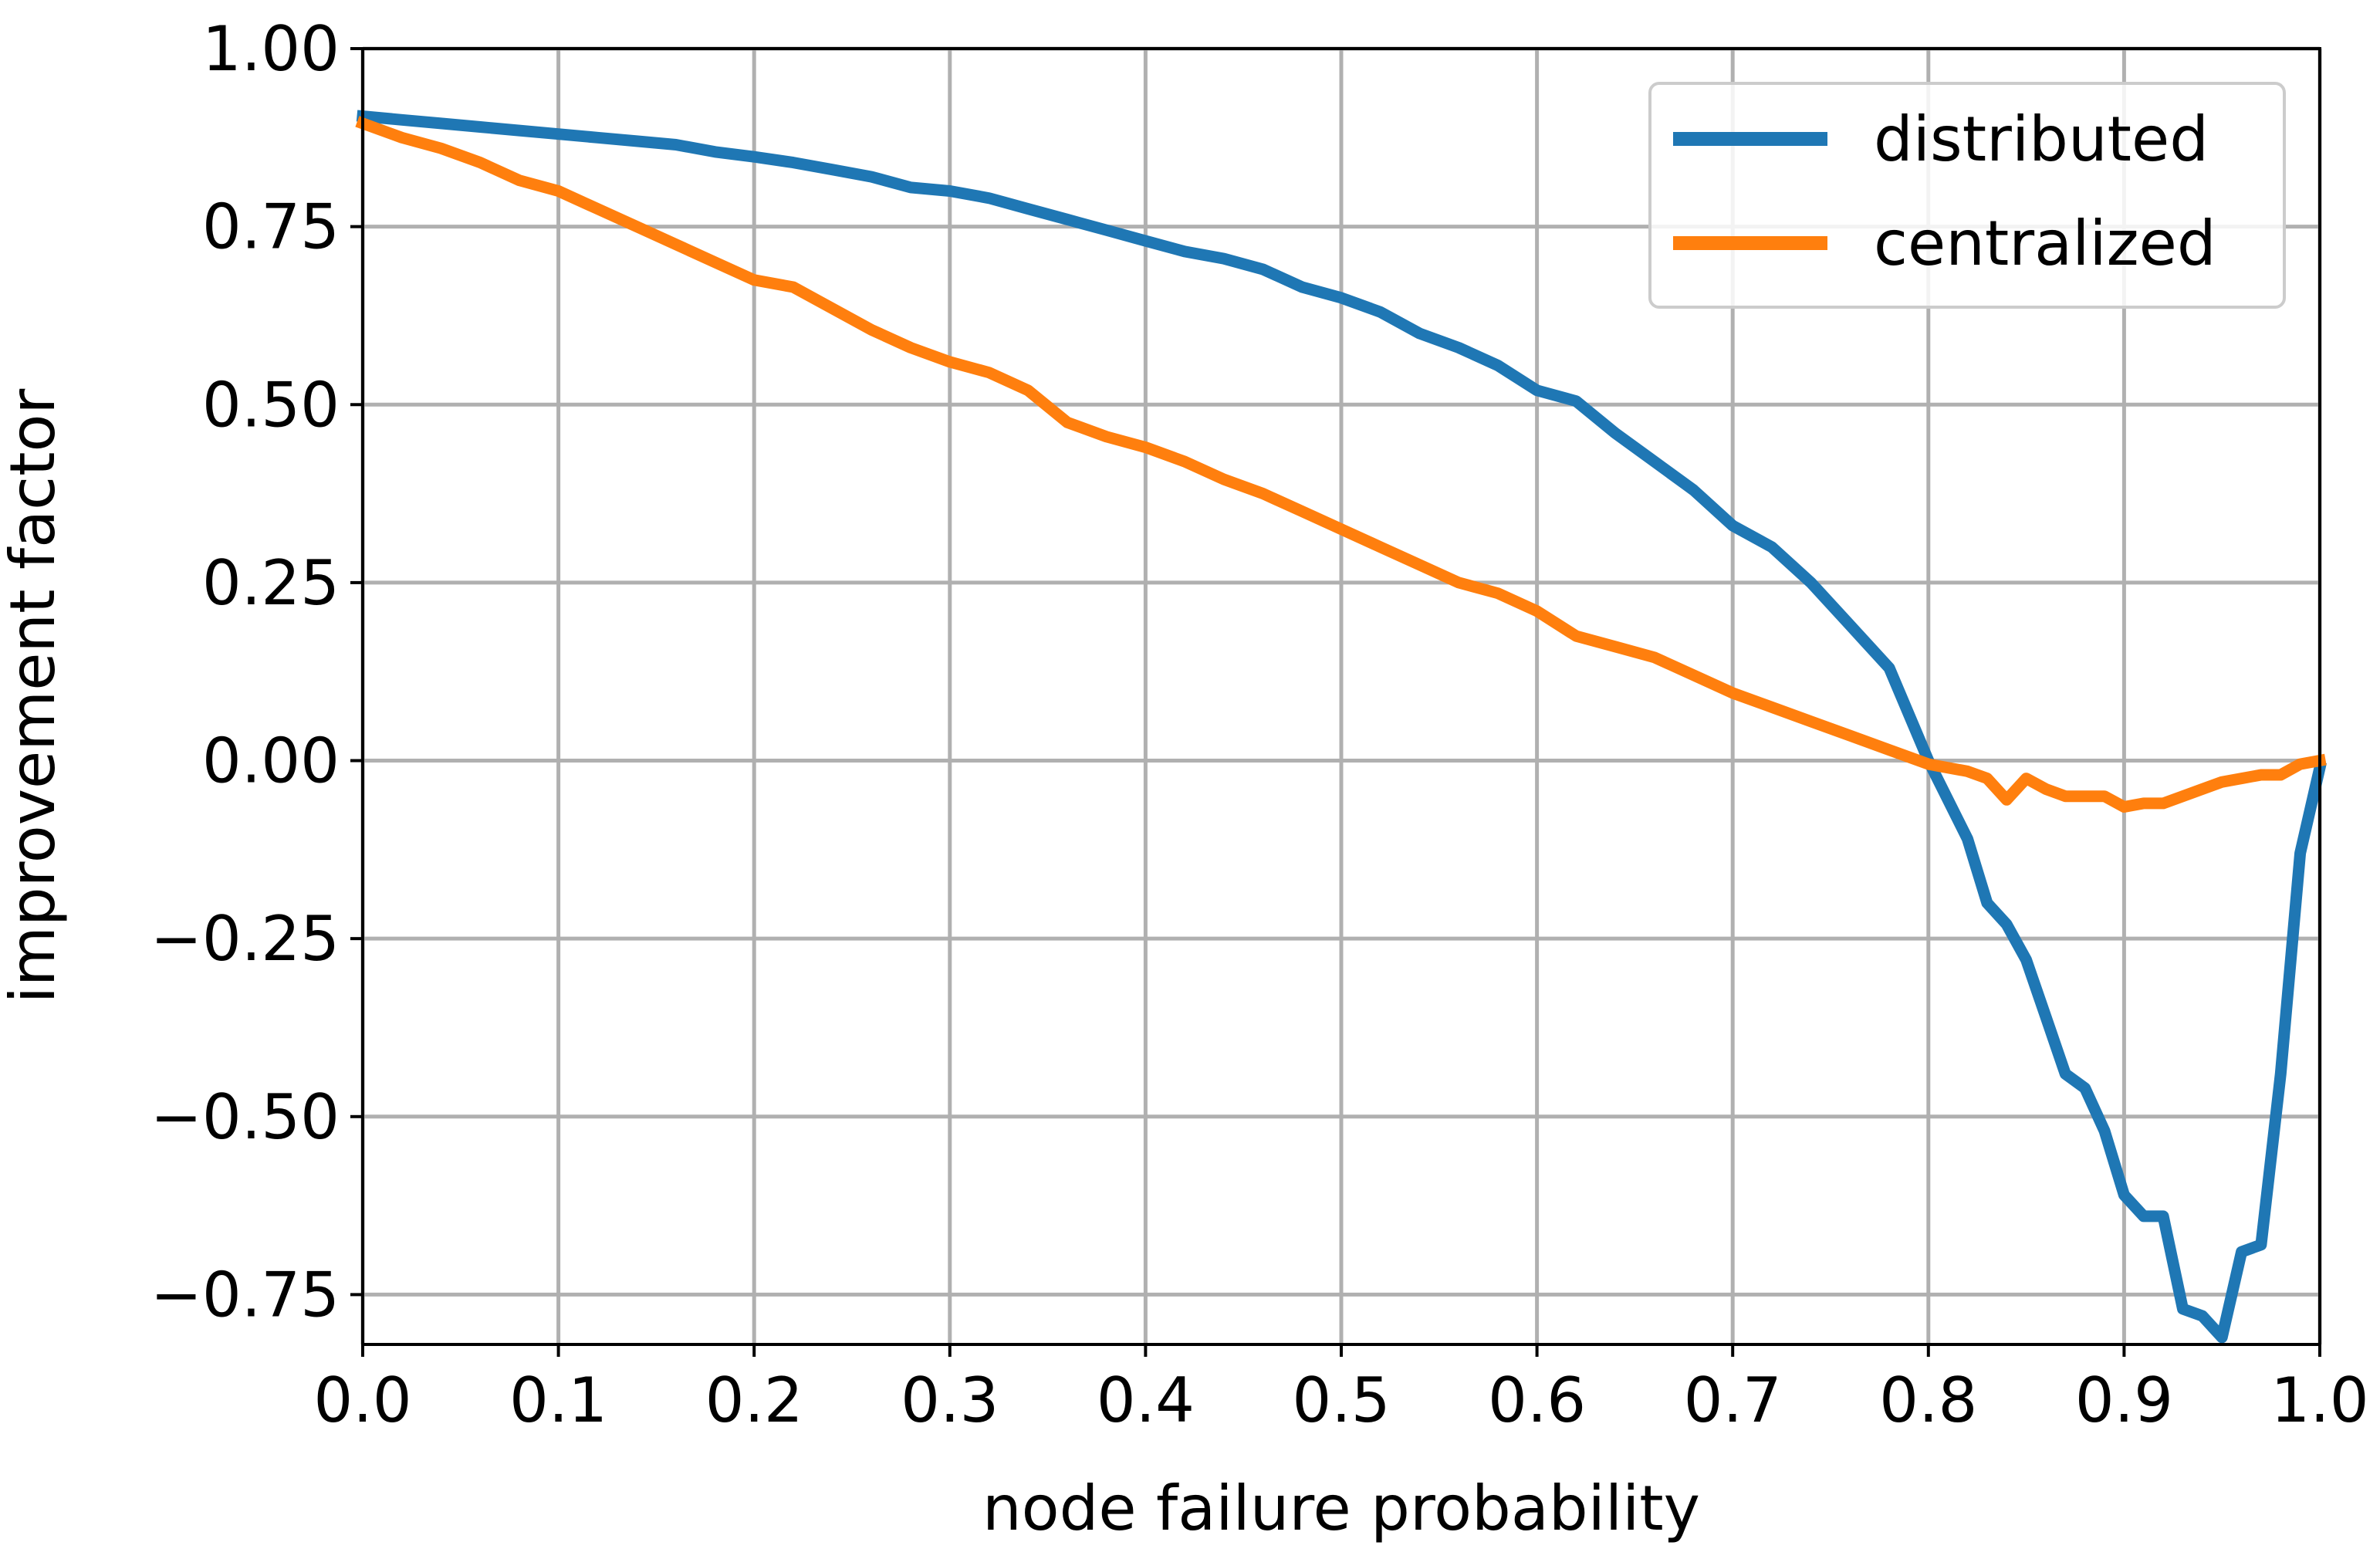 This screenshot has height=1559, width=2380. What do you see at coordinates (271, 405) in the screenshot?
I see `y-tick-label: 0.50` at bounding box center [271, 405].